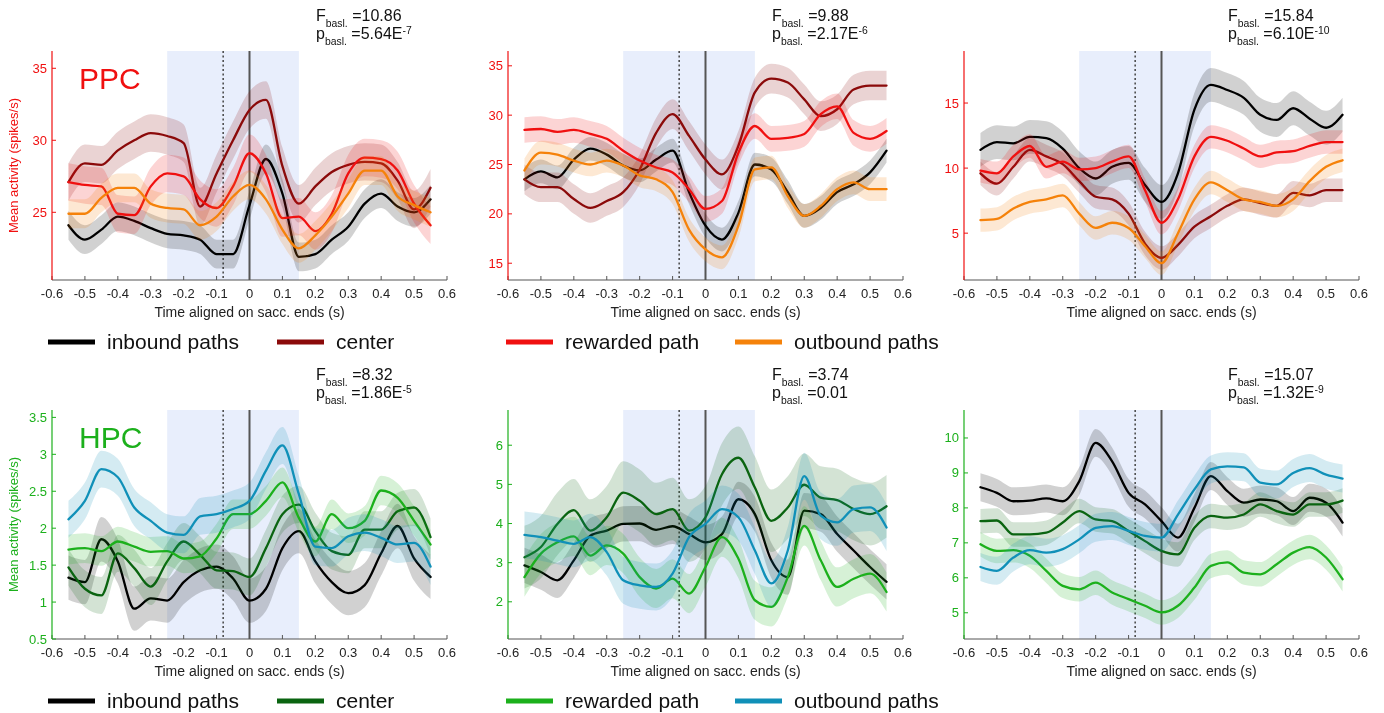 The height and width of the screenshot is (713, 1384). Describe the element at coordinates (37, 491) in the screenshot. I see `y-tick-label: 2.5` at that location.